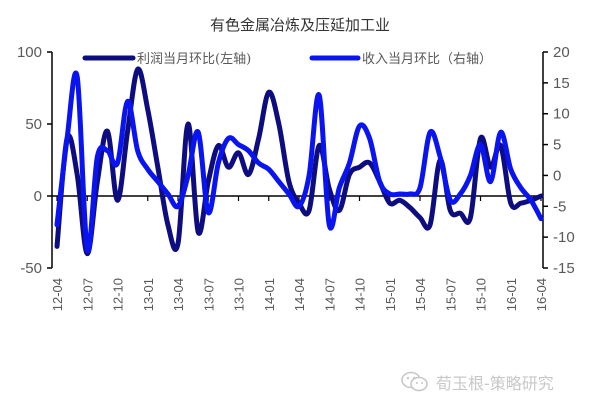 This screenshot has width=600, height=415. What do you see at coordinates (269, 294) in the screenshot?
I see `x-tick-label: 14-01` at bounding box center [269, 294].